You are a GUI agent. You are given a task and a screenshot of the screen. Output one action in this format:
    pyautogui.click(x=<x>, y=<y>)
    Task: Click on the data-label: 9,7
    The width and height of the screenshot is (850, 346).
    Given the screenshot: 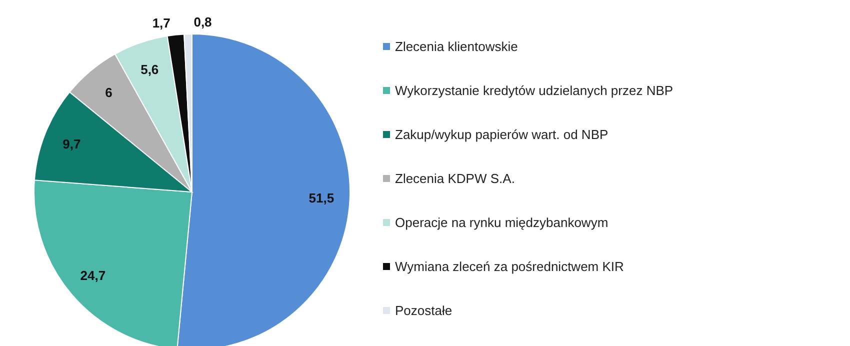 What is the action you would take?
    pyautogui.click(x=71, y=144)
    